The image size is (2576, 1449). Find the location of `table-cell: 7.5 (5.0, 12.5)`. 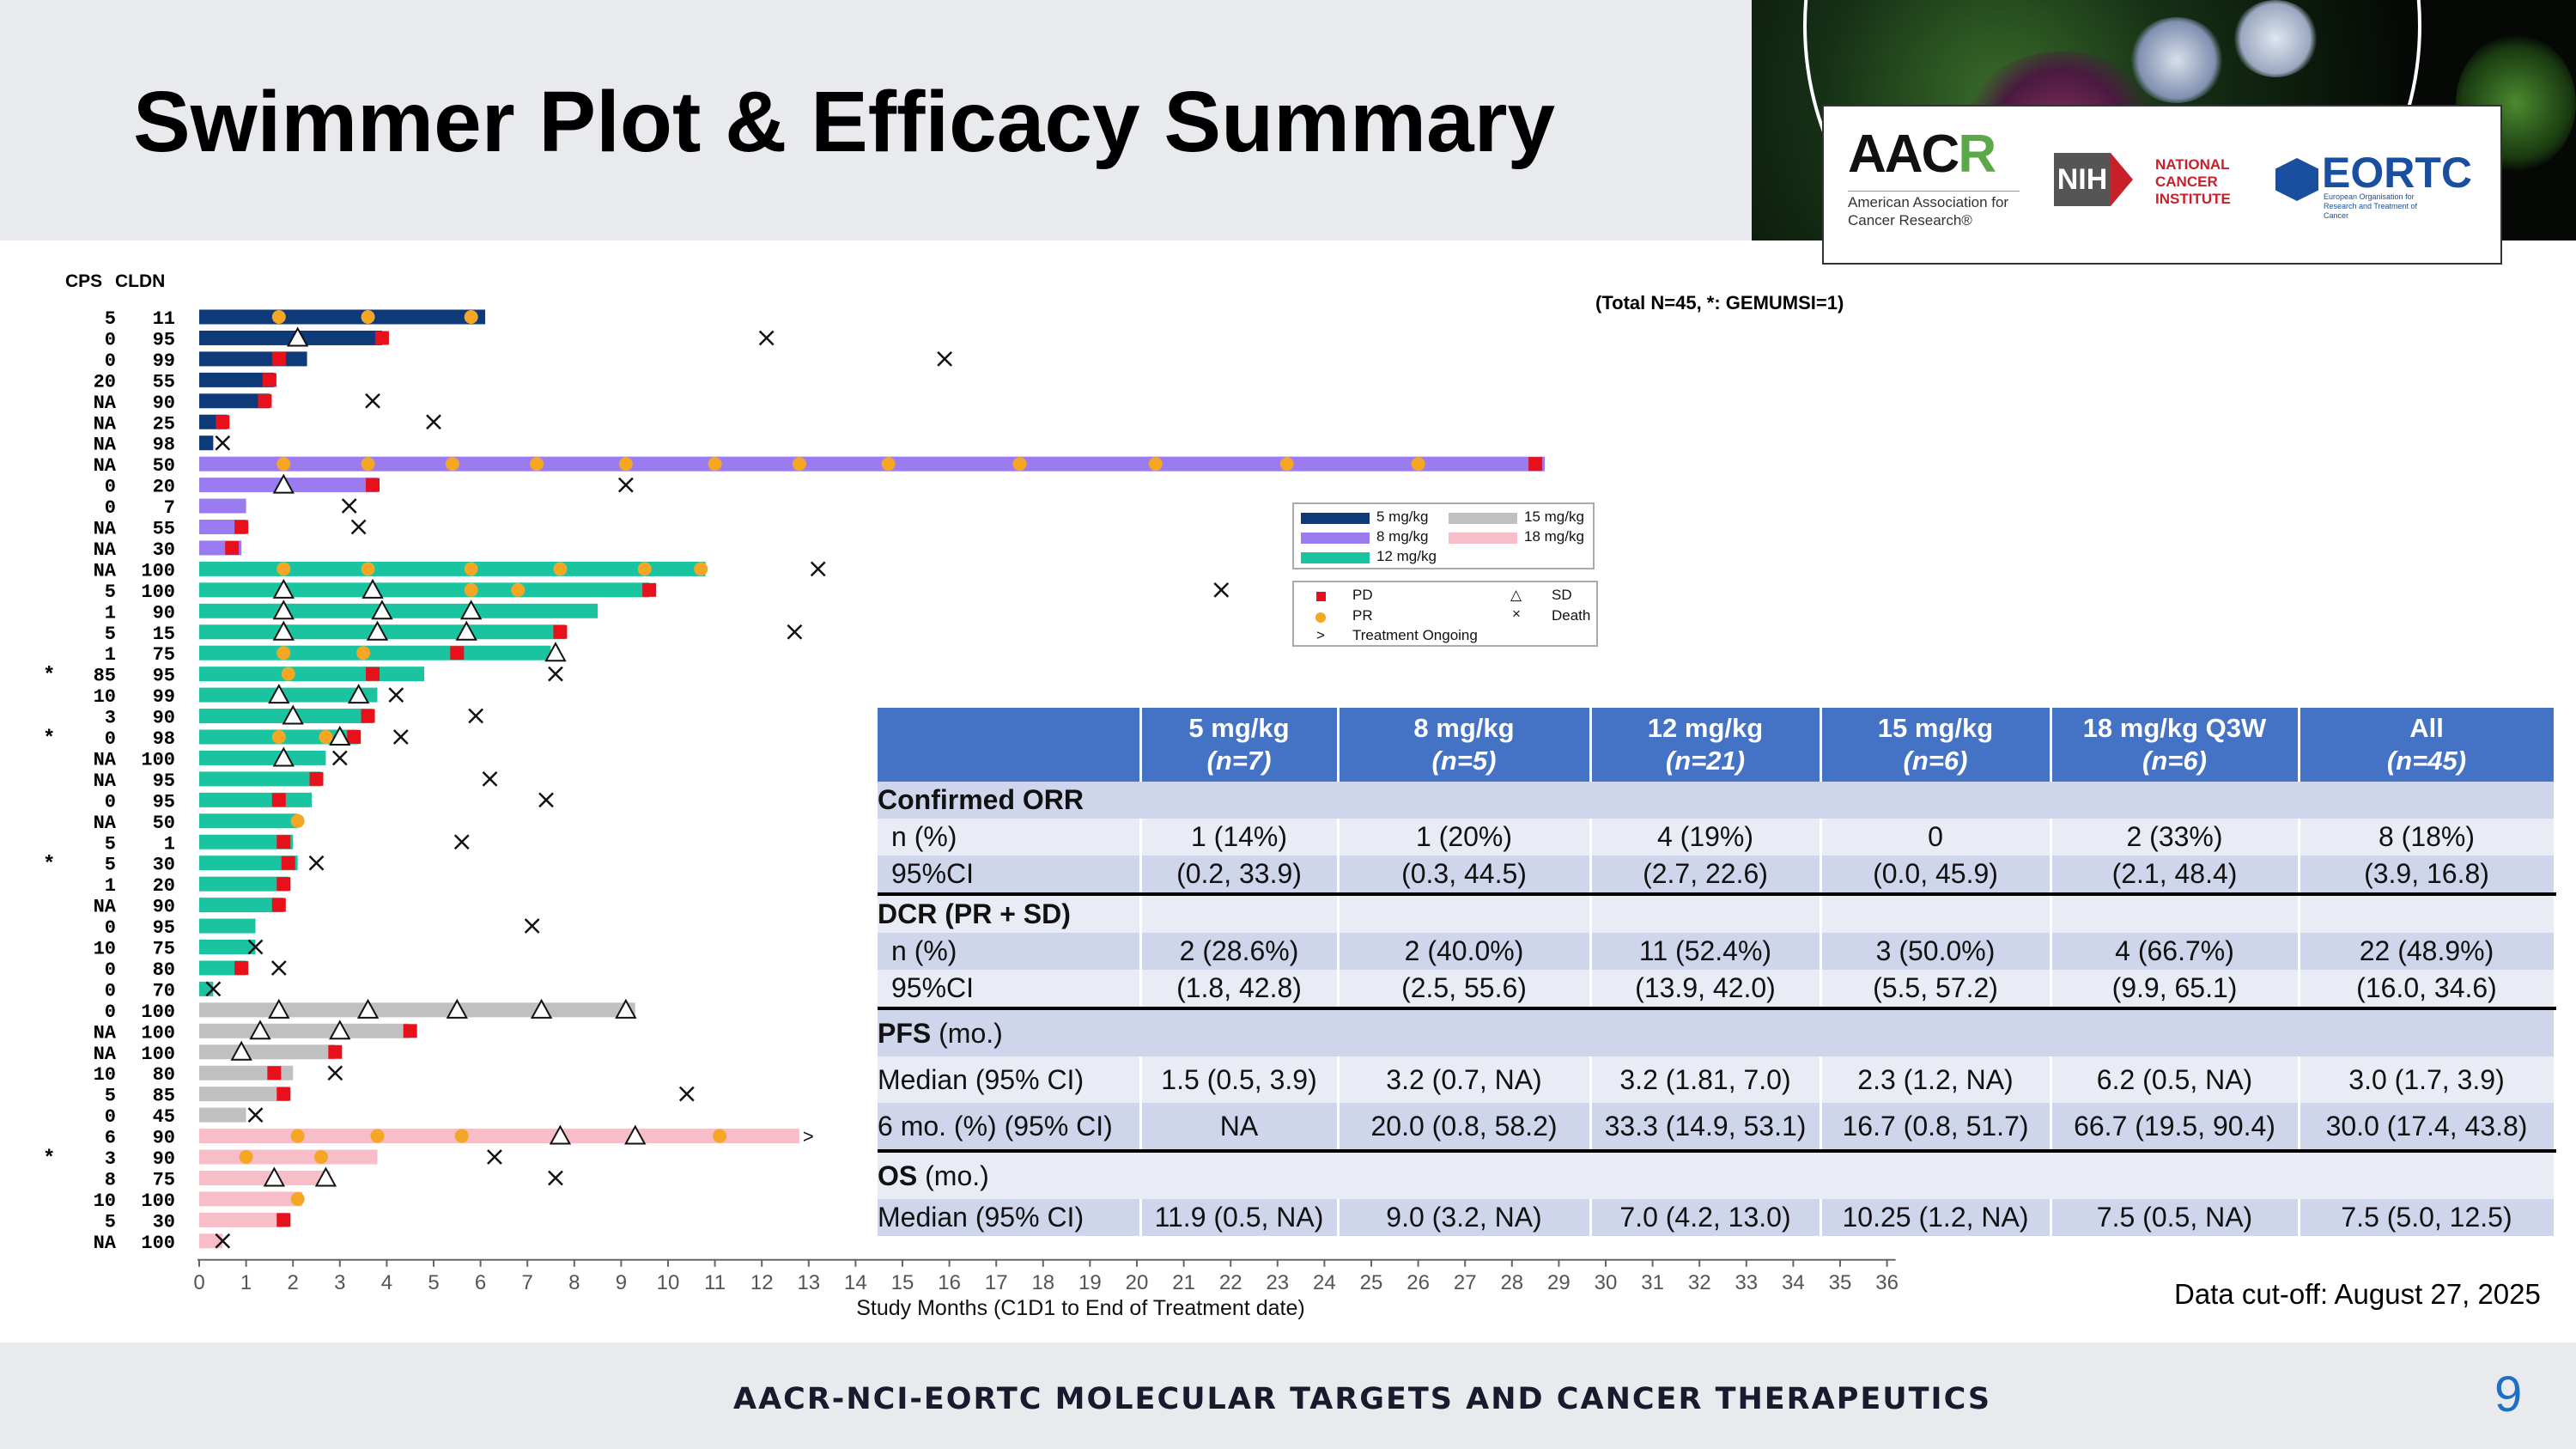

table-cell: 7.5 (5.0, 12.5) is located at coordinates (2427, 1217).